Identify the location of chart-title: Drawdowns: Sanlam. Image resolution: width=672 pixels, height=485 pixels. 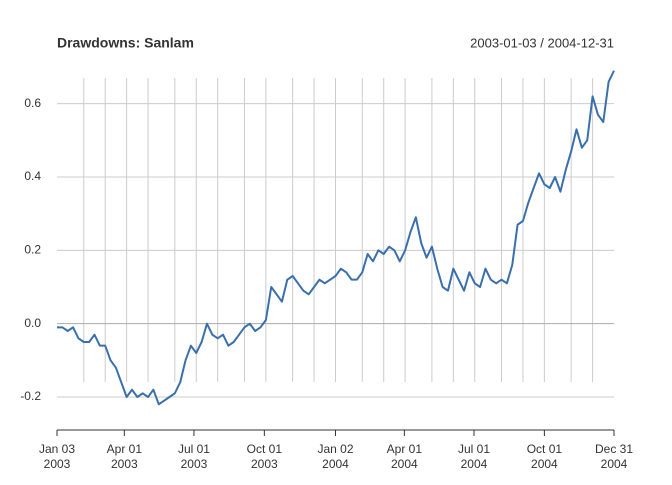
(125, 43).